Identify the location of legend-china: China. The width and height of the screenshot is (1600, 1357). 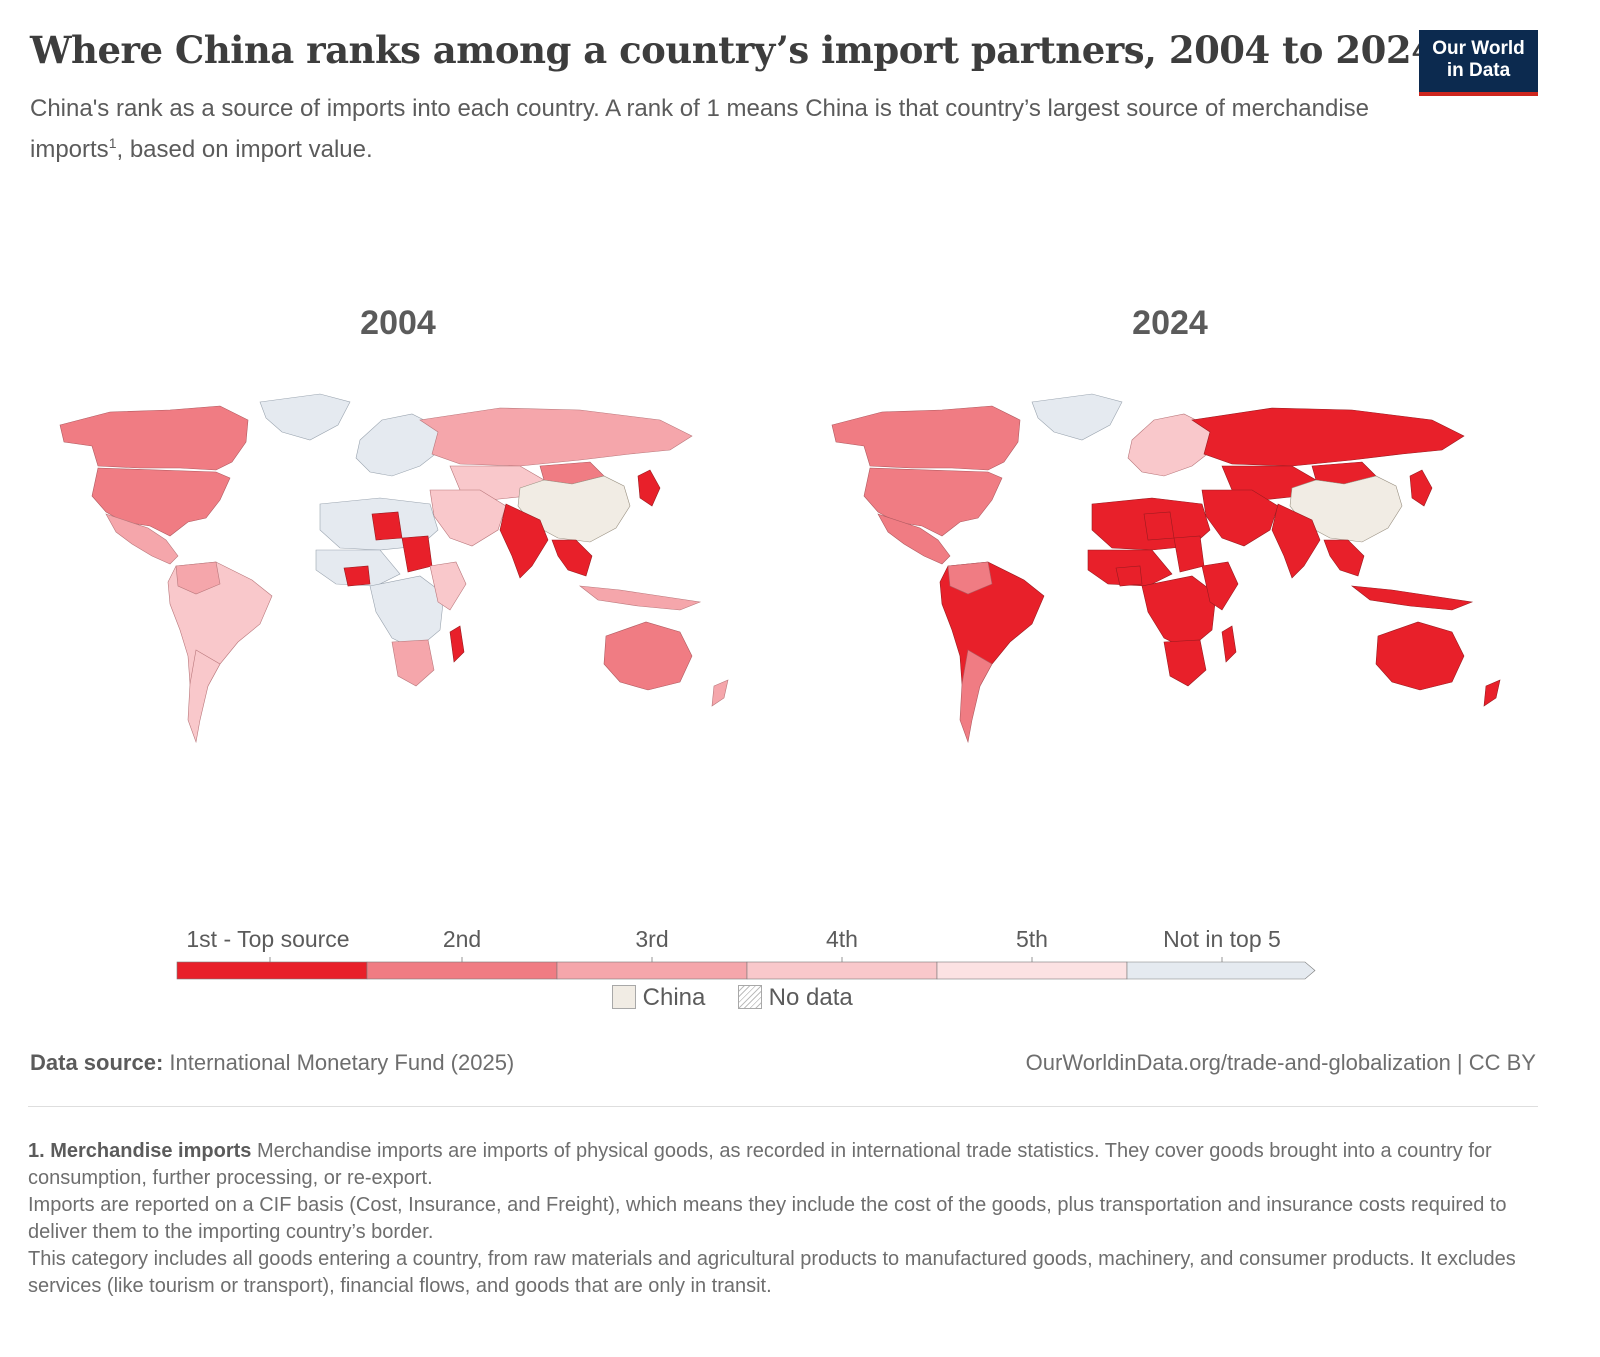
(658, 998).